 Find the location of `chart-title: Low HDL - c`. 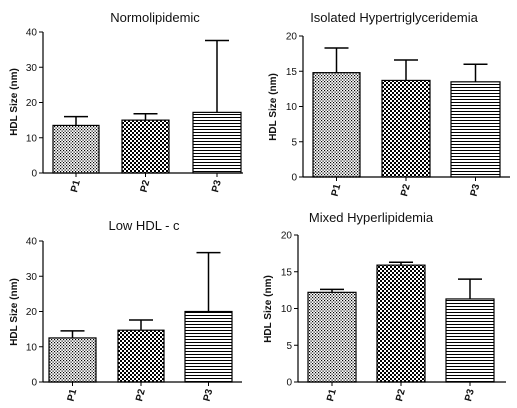

chart-title: Low HDL - c is located at coordinates (144, 225).